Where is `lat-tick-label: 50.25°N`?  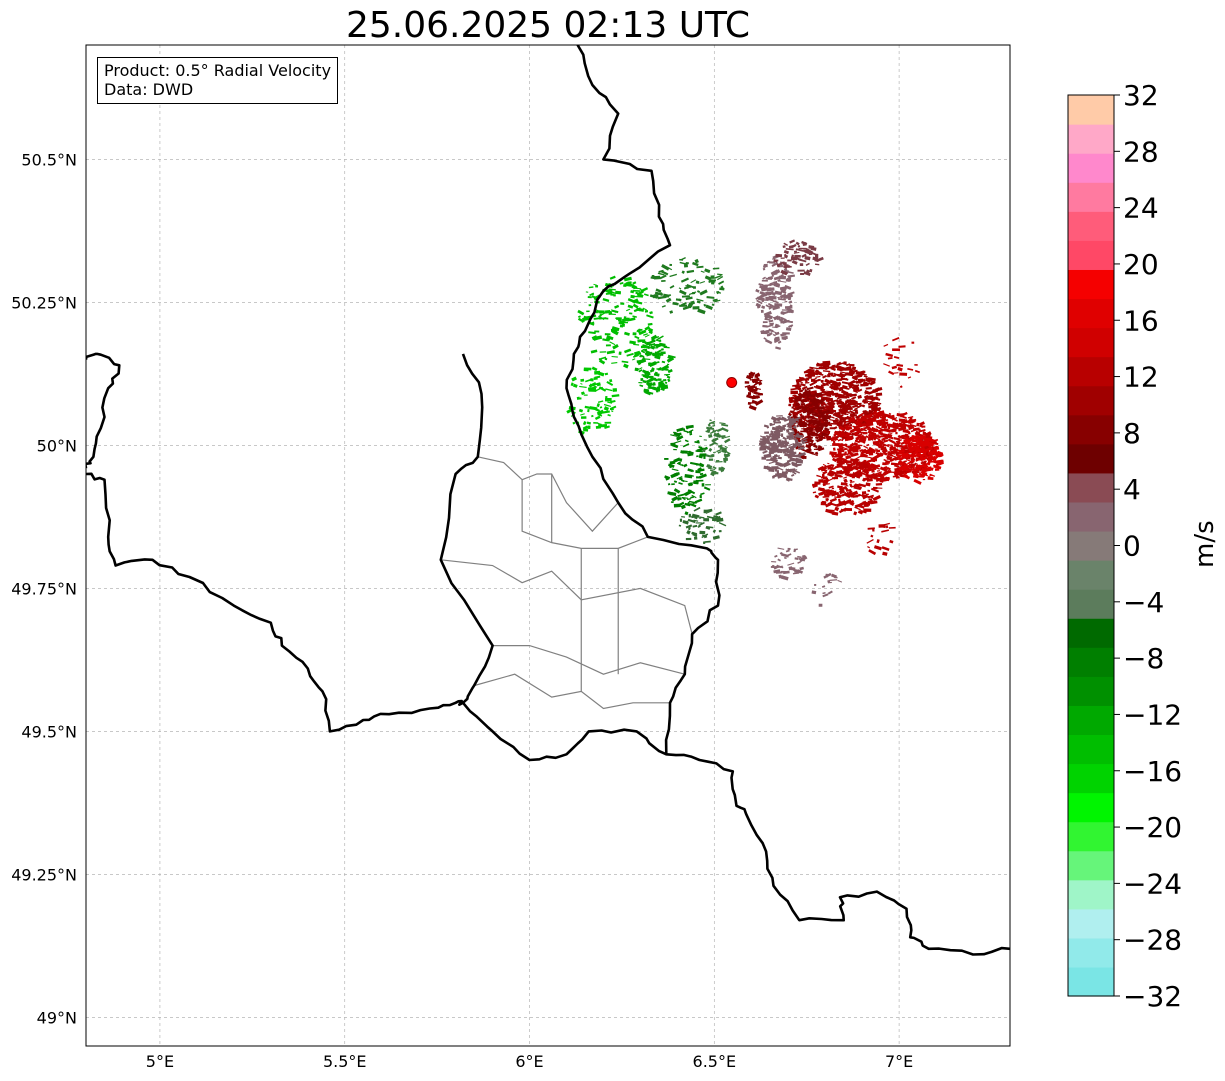 lat-tick-label: 50.25°N is located at coordinates (44, 302).